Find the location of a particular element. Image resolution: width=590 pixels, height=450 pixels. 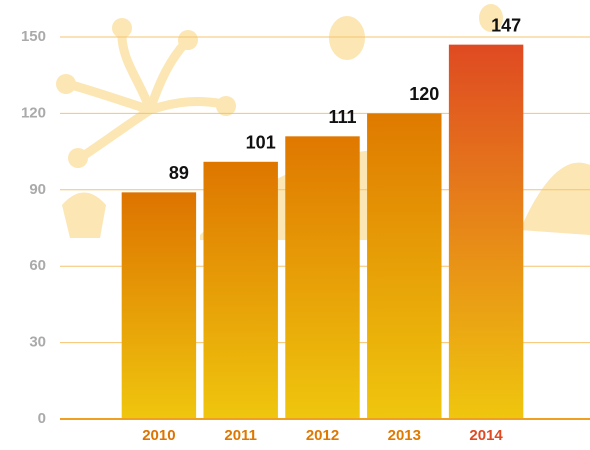

deco-cupcake is located at coordinates (84, 215).